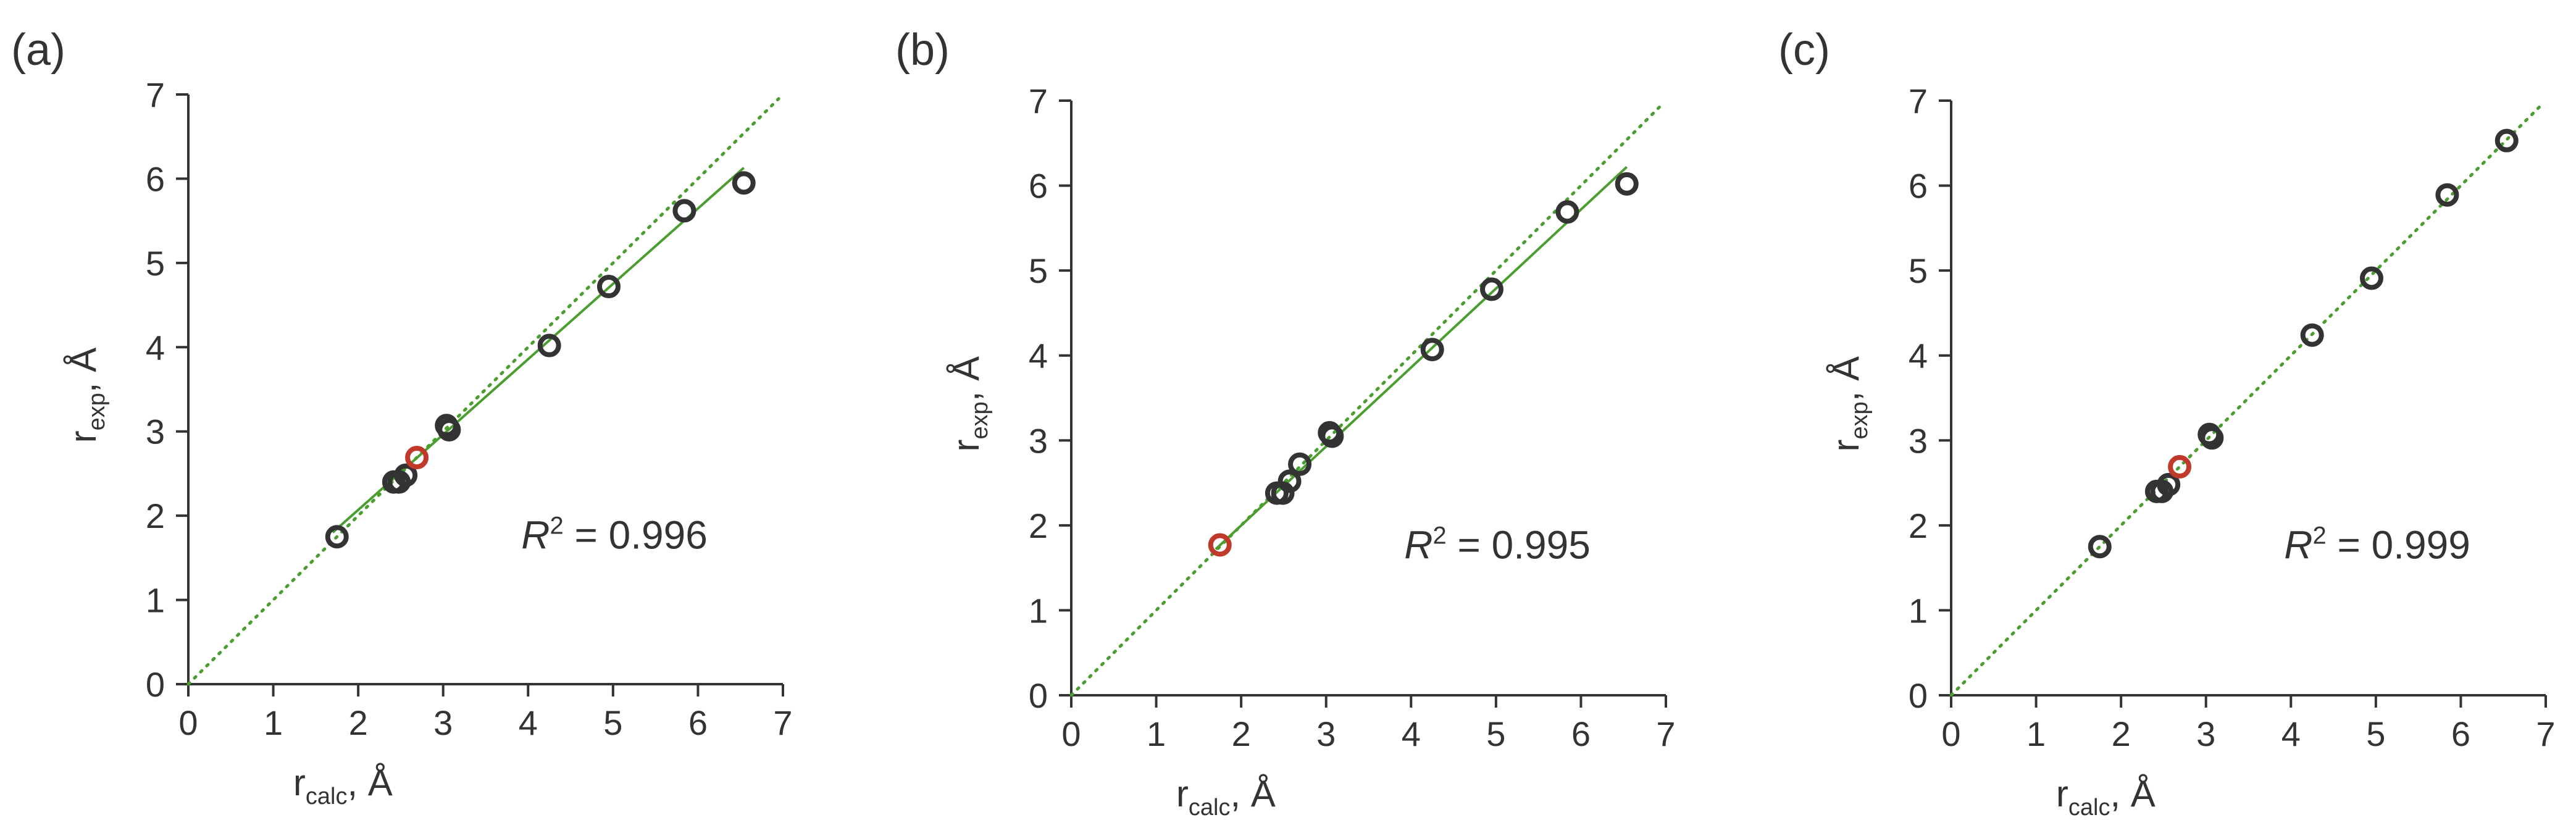 Image resolution: width=2576 pixels, height=820 pixels. I want to click on fit-line, so click(1422, 357).